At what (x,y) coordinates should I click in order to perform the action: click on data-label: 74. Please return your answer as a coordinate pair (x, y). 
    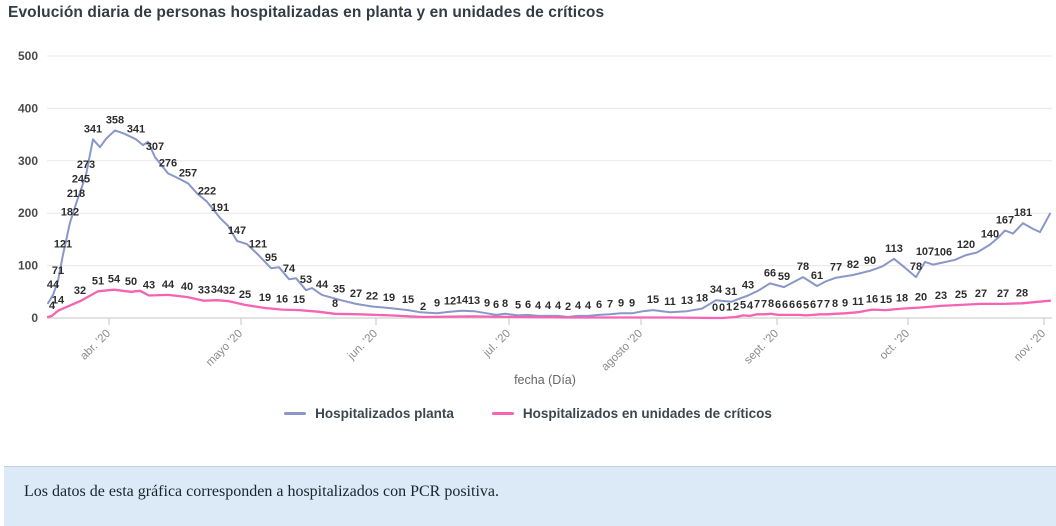
    Looking at the image, I should click on (289, 269).